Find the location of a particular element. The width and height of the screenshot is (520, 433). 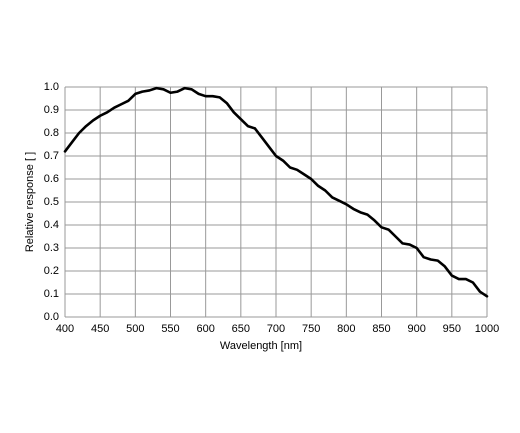

x-tick-label: 450 is located at coordinates (100, 329).